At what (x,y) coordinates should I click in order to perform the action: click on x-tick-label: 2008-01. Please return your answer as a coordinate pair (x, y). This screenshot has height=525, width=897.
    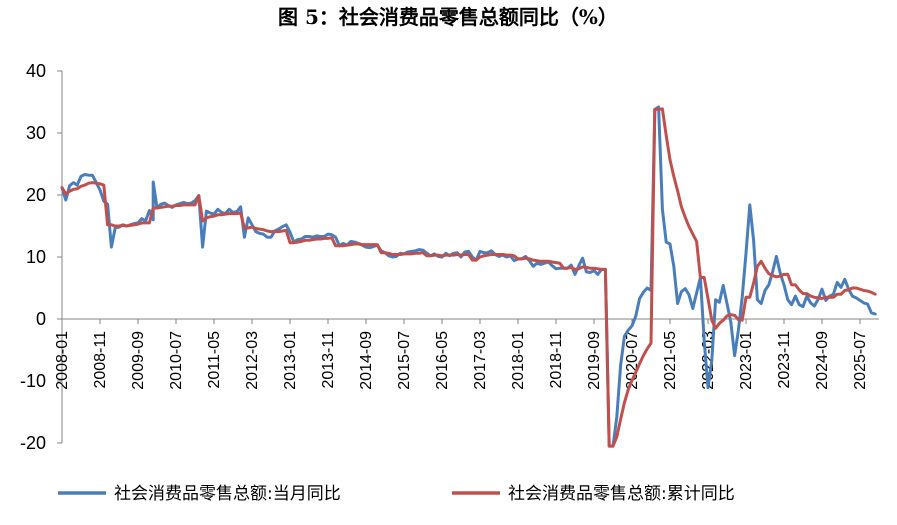
    Looking at the image, I should click on (62, 360).